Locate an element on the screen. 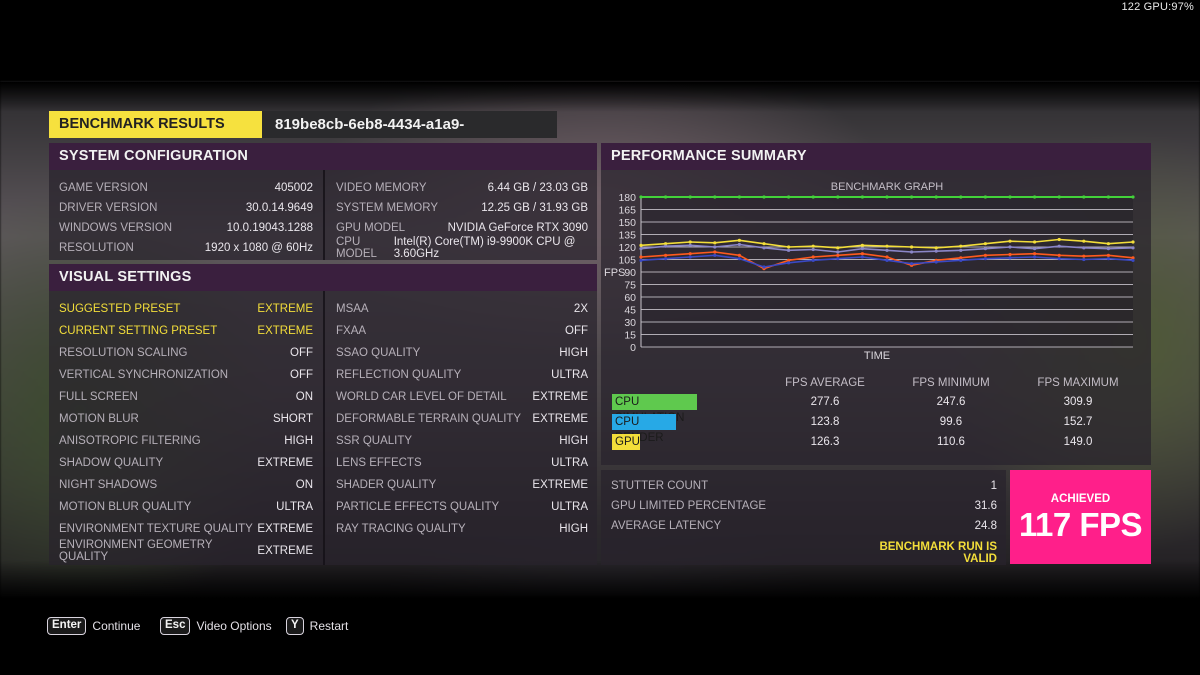 Image resolution: width=1200 pixels, height=675 pixels. visual-setting-label: MOTION BLUR QUALITY is located at coordinates (125, 507).